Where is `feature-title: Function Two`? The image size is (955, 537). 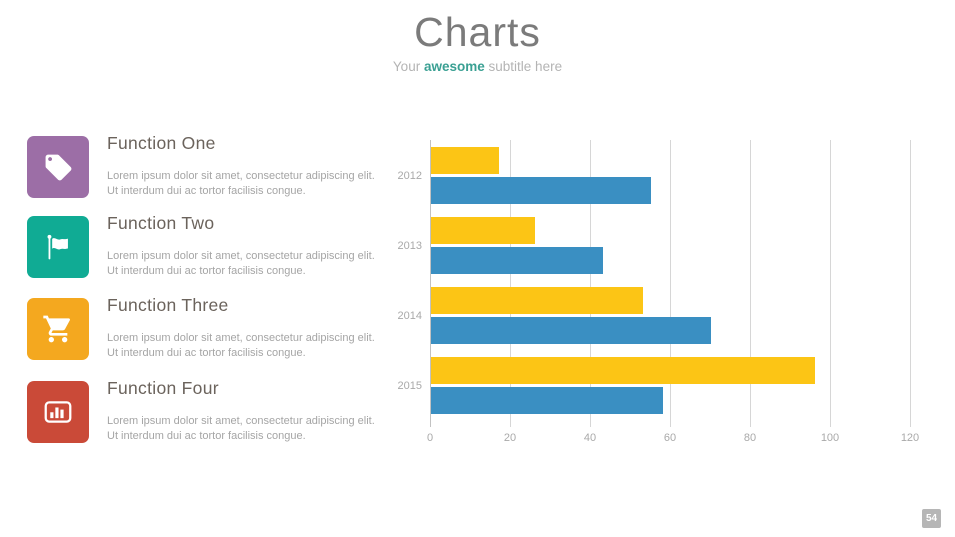 feature-title: Function Two is located at coordinates (161, 223).